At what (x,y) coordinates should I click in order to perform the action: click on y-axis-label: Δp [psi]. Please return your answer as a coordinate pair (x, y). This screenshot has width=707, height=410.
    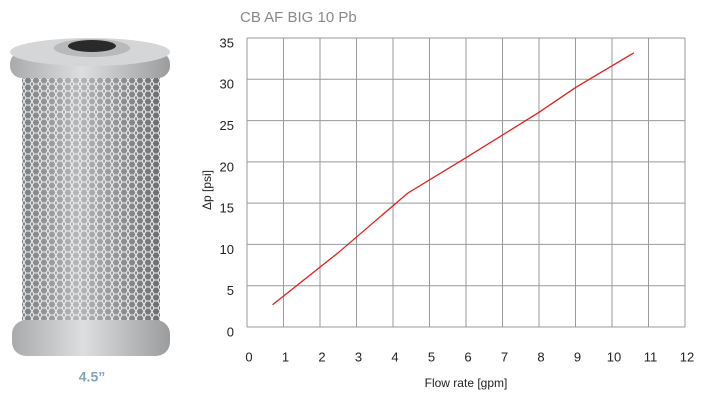
    Looking at the image, I should click on (207, 190).